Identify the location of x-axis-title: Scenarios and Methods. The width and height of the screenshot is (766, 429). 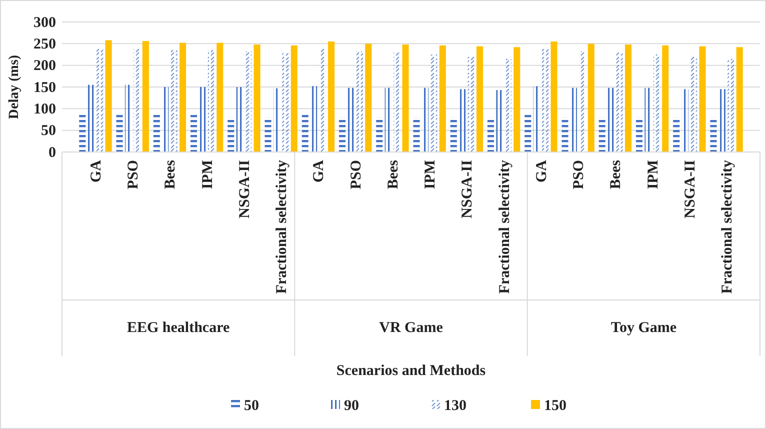
(411, 371).